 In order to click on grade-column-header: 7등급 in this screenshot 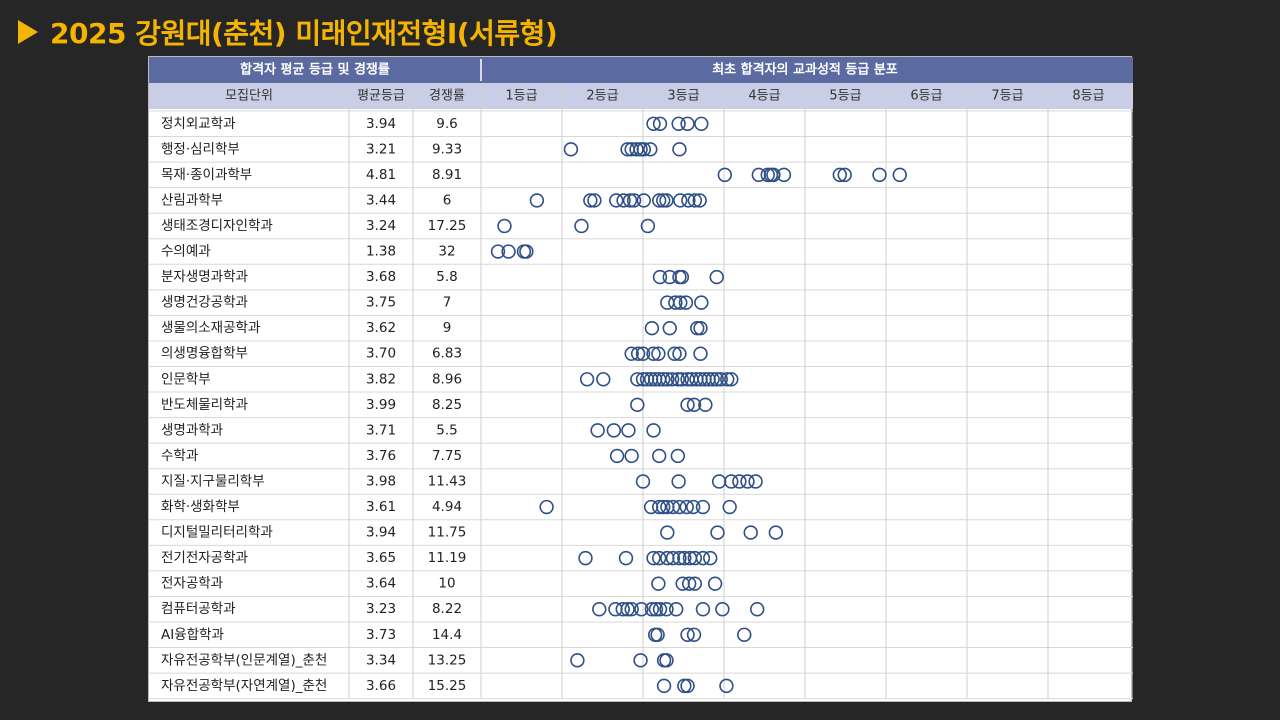, I will do `click(1007, 96)`.